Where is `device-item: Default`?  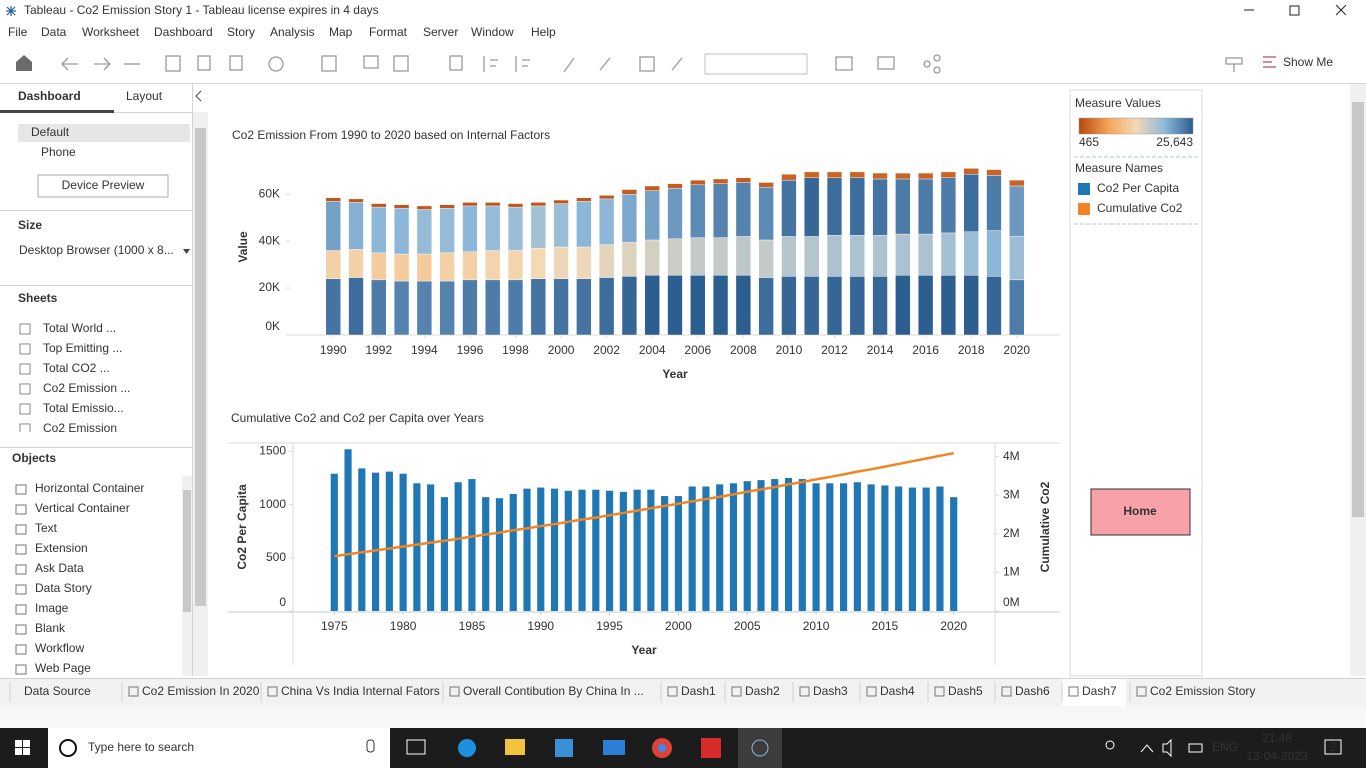
device-item: Default is located at coordinates (50, 132).